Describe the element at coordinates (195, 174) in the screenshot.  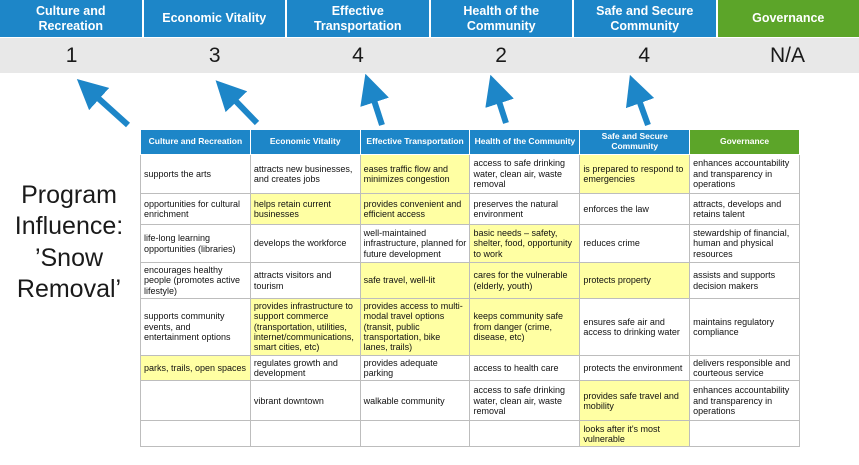
I see `matrix-cell-supports-the-arts: supports the arts` at that location.